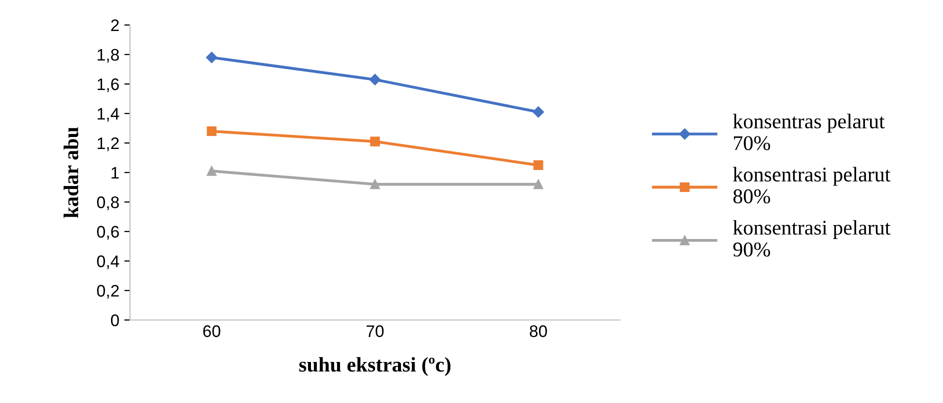  Describe the element at coordinates (108, 291) in the screenshot. I see `y-tick-label: 0,2` at that location.